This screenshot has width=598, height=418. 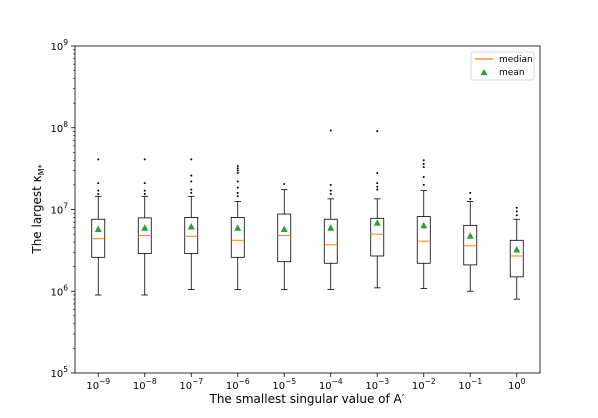 What do you see at coordinates (37, 214) in the screenshot?
I see `y-axis-label-main: The largest κ` at bounding box center [37, 214].